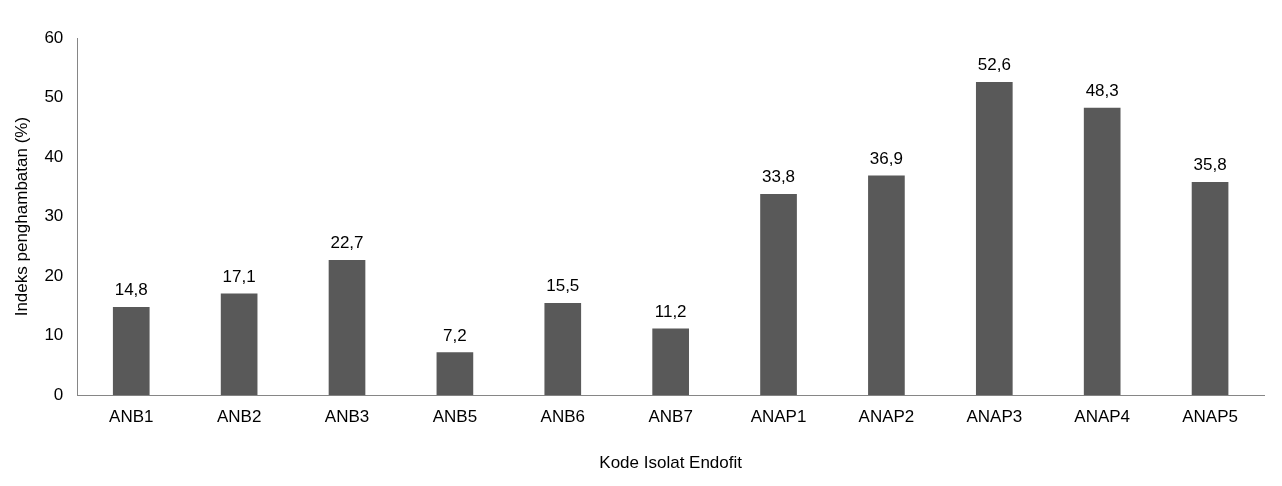 The image size is (1282, 486). Describe the element at coordinates (54, 335) in the screenshot. I see `y-tick-label: 10` at that location.